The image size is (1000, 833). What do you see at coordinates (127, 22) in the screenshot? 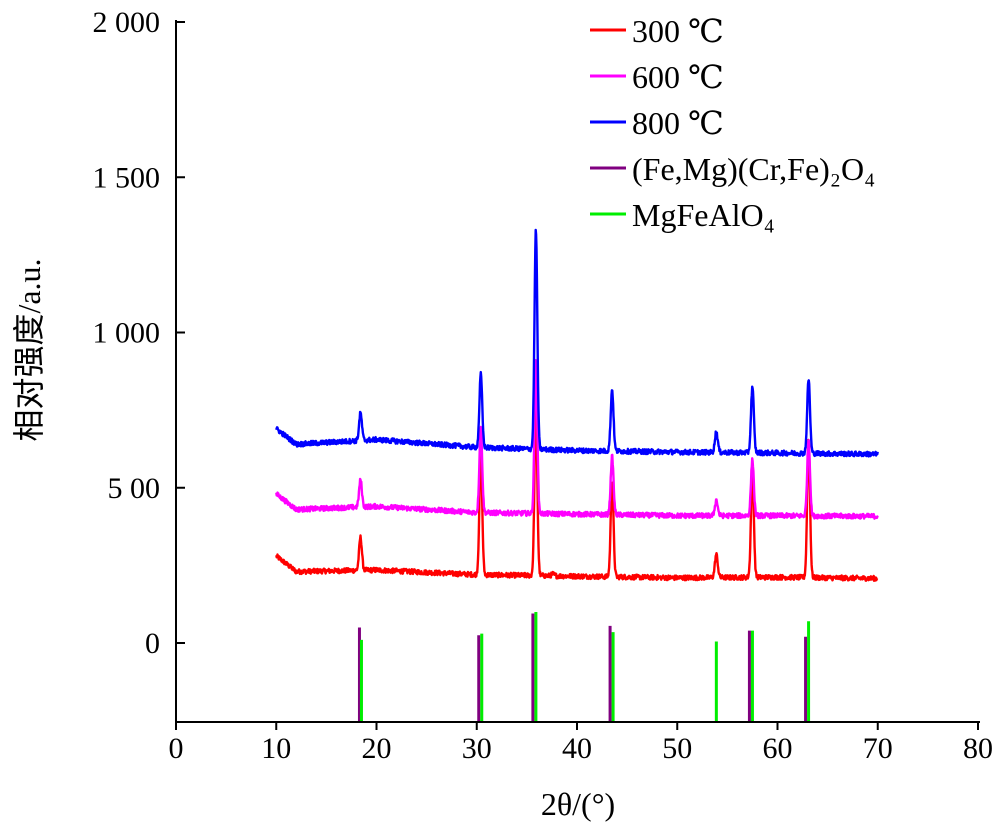
I see `y-tick-label: 2 000` at bounding box center [127, 22].